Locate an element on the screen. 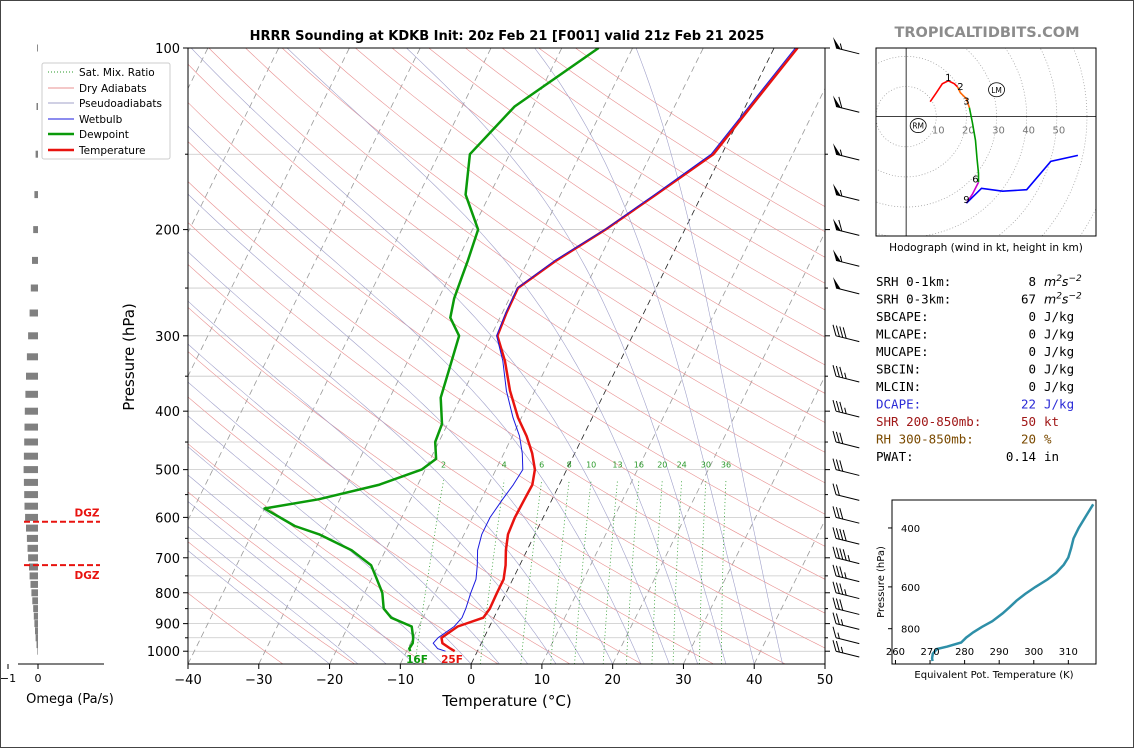 Image resolution: width=1134 pixels, height=748 pixels. index-row: MLCIN: 0 J/kg is located at coordinates (975, 386).